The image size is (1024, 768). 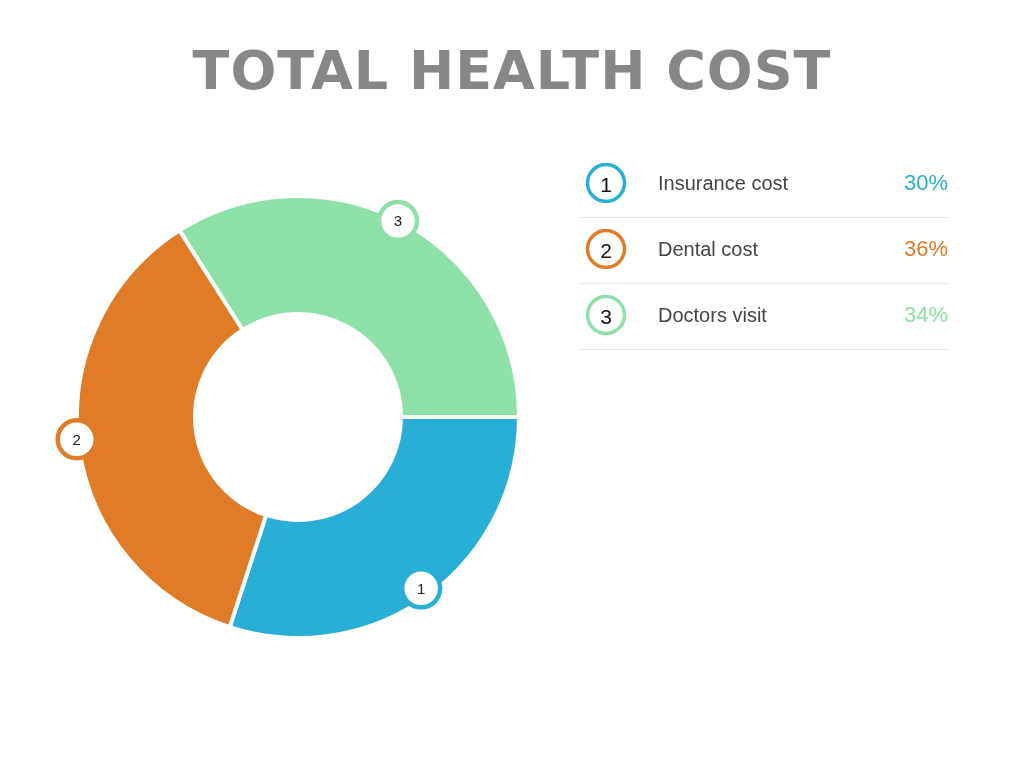 I want to click on data-label: 34%, so click(x=925, y=315).